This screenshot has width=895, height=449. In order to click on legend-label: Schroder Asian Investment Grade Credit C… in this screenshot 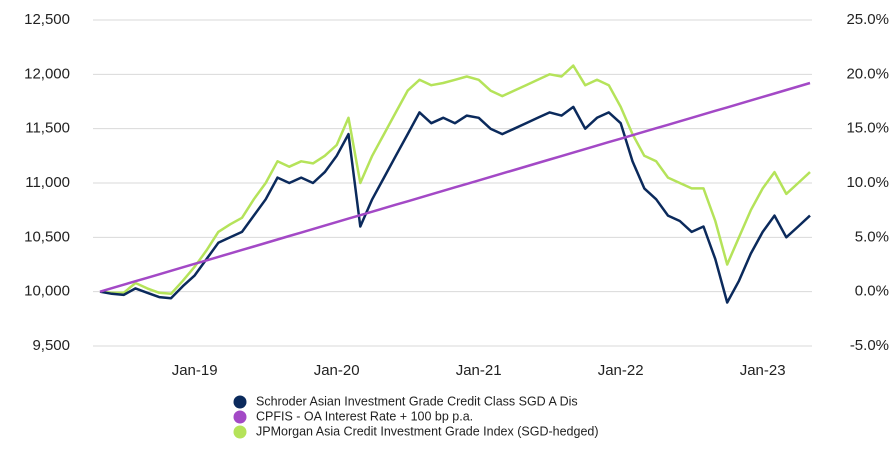, I will do `click(417, 401)`.